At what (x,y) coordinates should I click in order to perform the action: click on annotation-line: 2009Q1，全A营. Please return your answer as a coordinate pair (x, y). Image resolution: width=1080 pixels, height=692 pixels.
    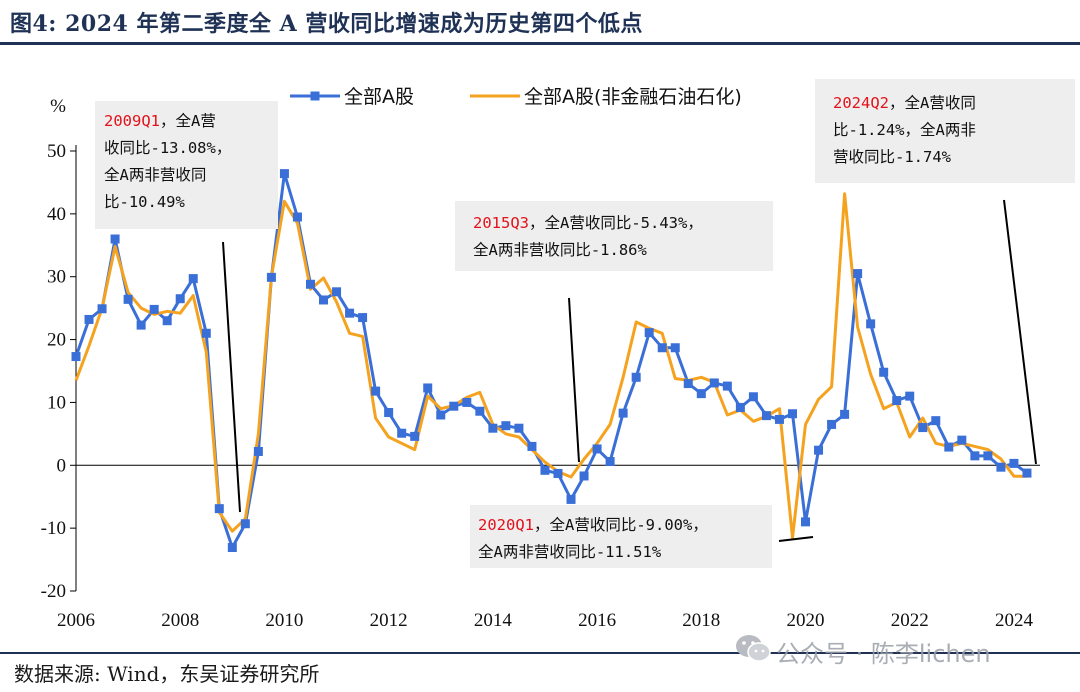
    Looking at the image, I should click on (160, 121).